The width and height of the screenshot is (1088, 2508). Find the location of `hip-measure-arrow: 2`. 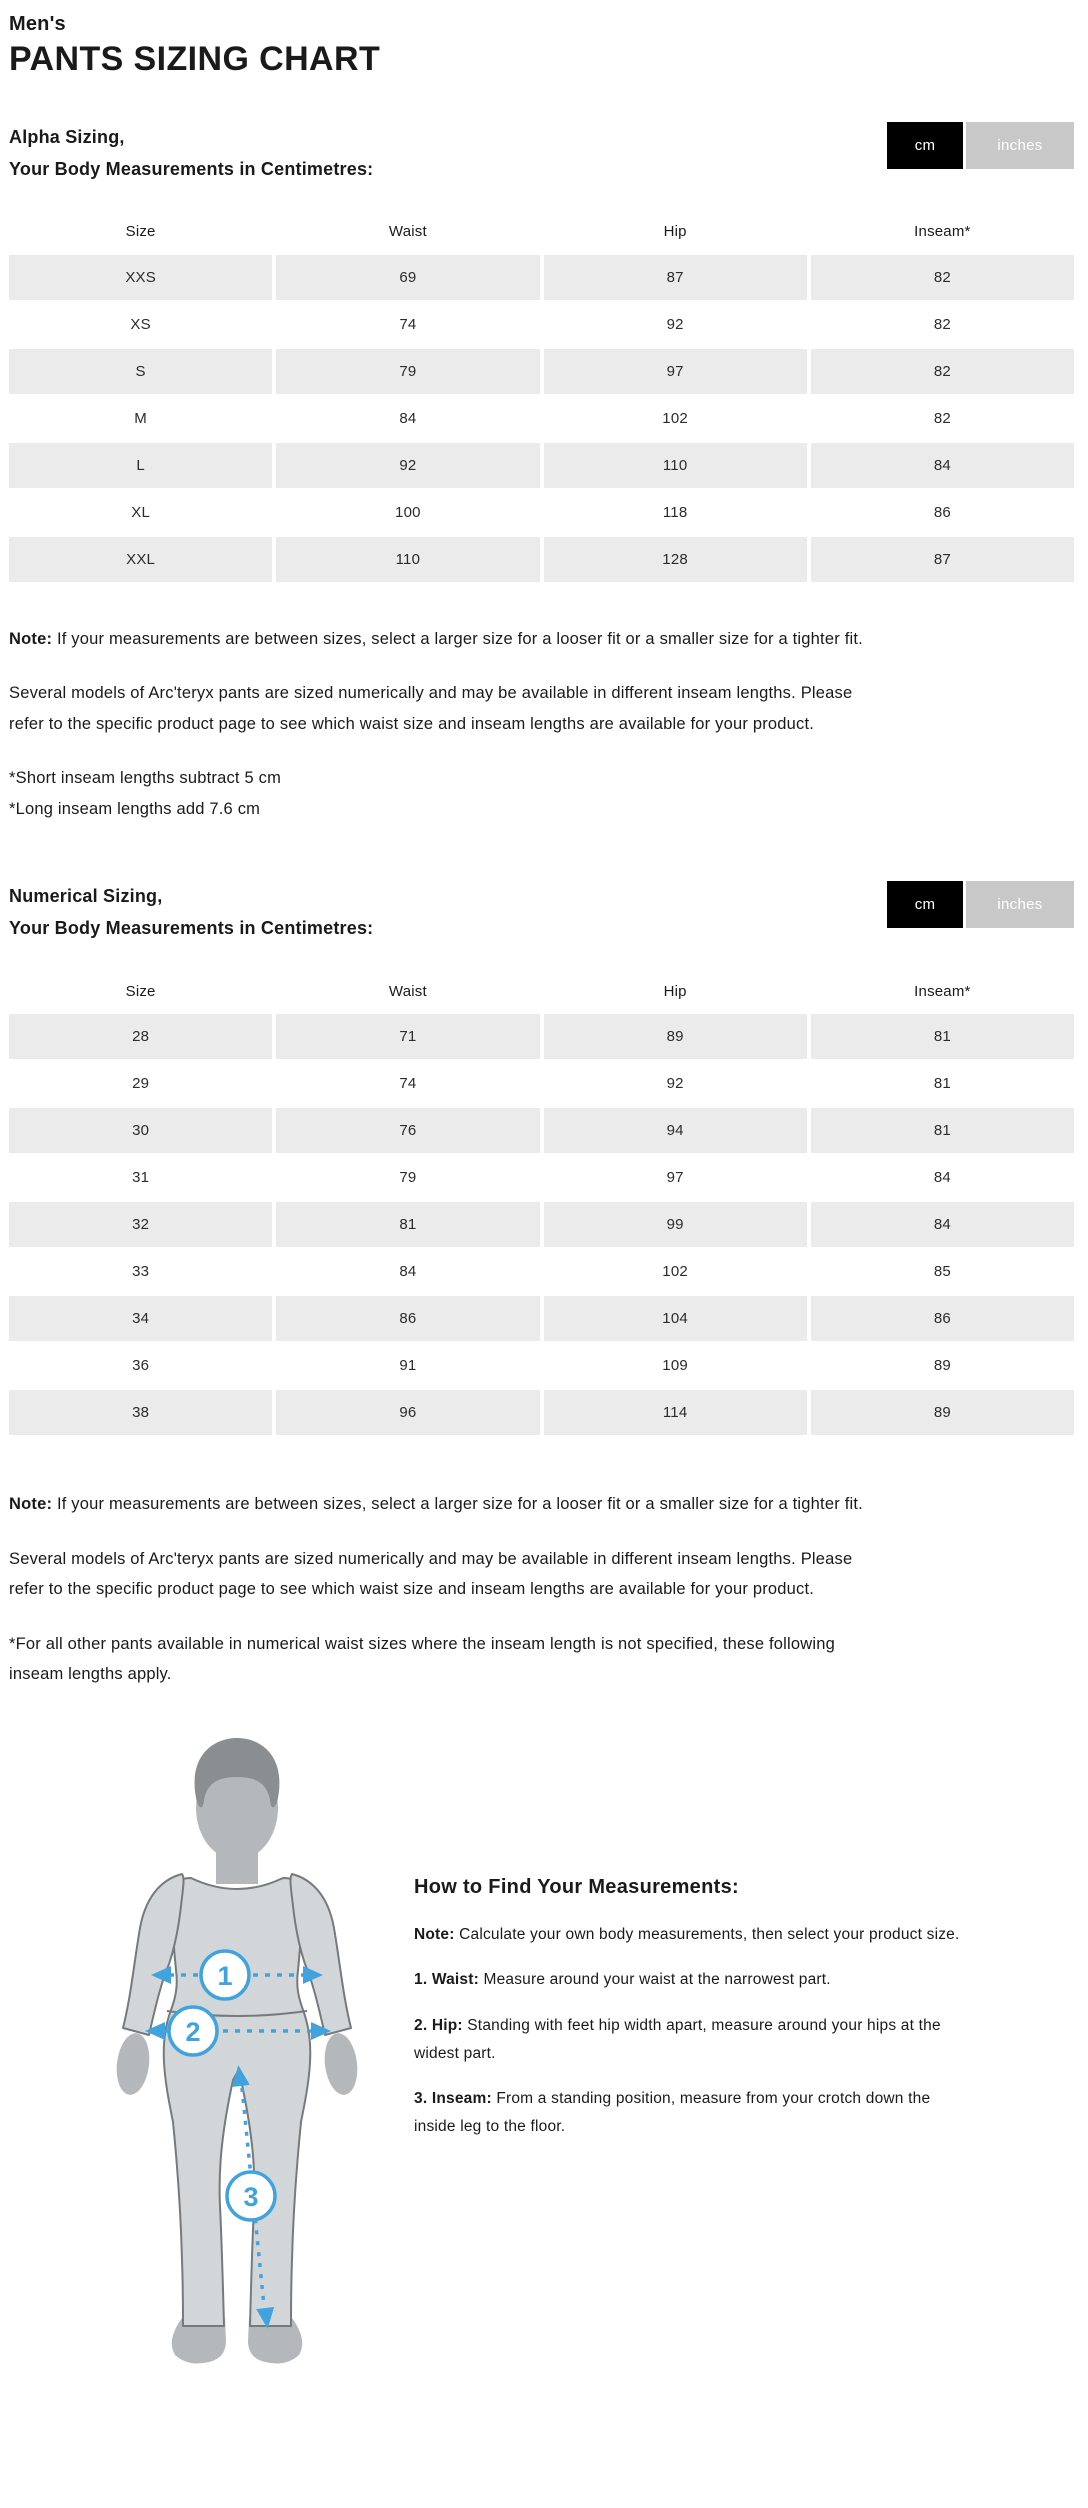

hip-measure-arrow: 2 is located at coordinates (238, 2031).